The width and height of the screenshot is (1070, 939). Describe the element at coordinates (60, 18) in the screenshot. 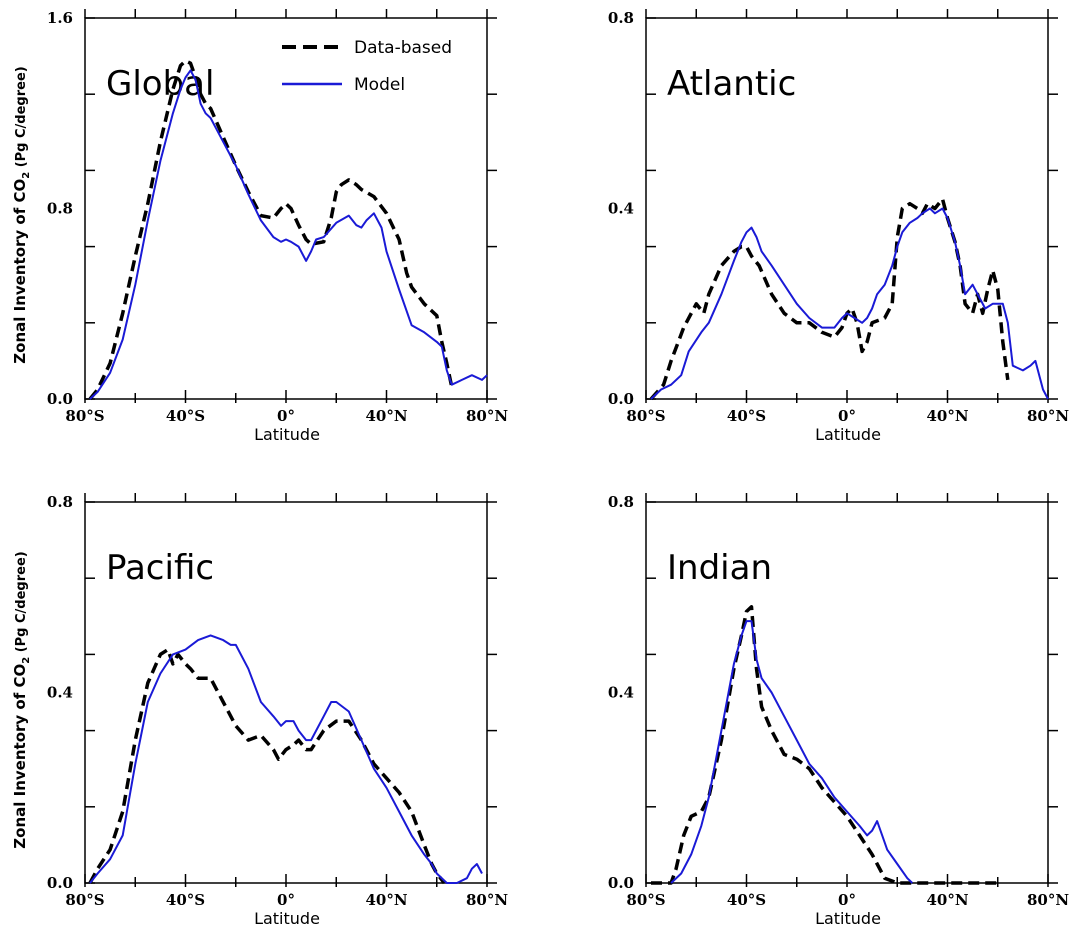

I see `y-tick-label: 1.6` at that location.